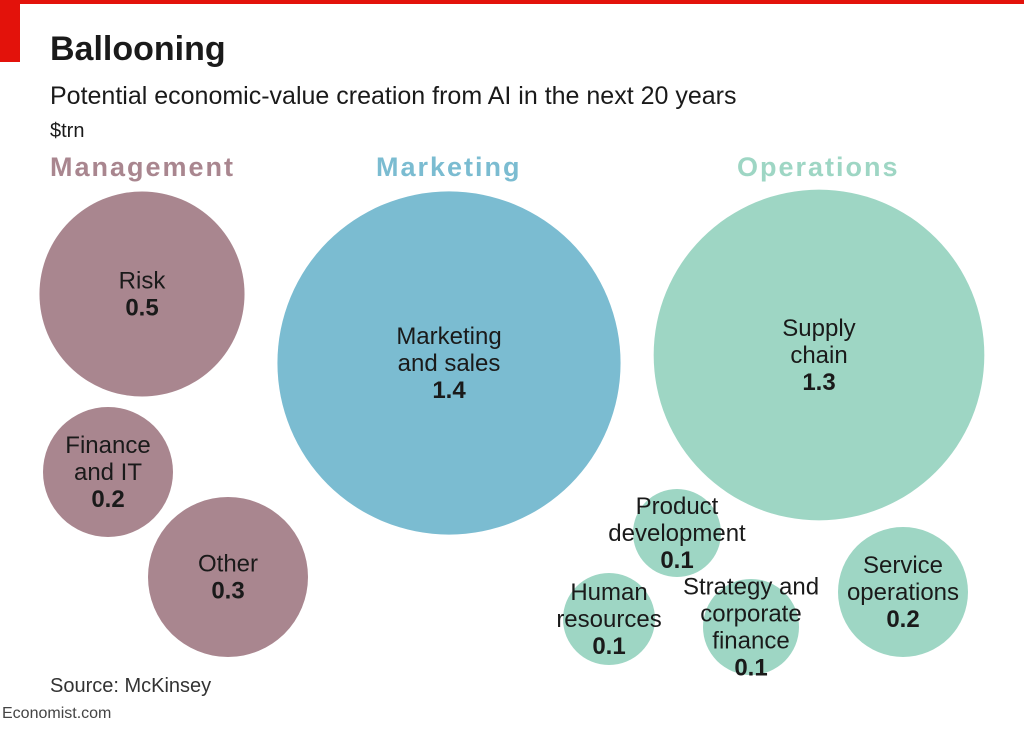 This screenshot has width=1024, height=732. I want to click on bubble-value-risk: 0.5, so click(141, 308).